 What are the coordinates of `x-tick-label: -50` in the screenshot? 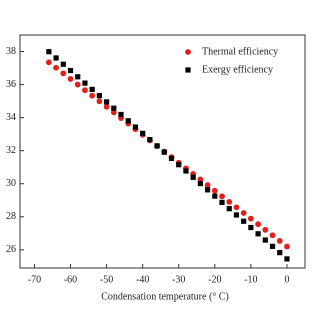 It's located at (106, 279).